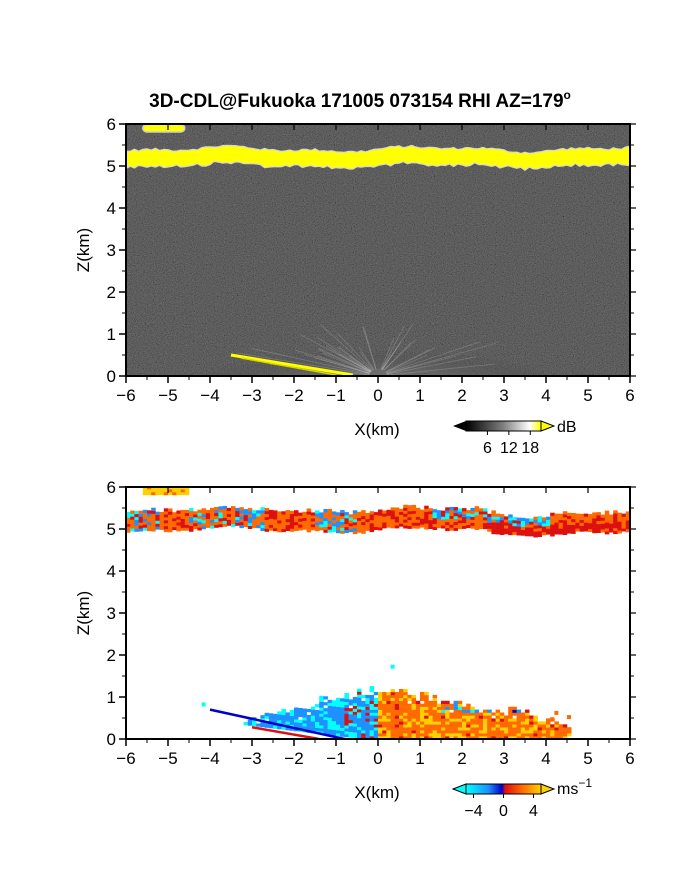 Image resolution: width=680 pixels, height=880 pixels. I want to click on velocity-x-tick-label: −1, so click(335, 758).